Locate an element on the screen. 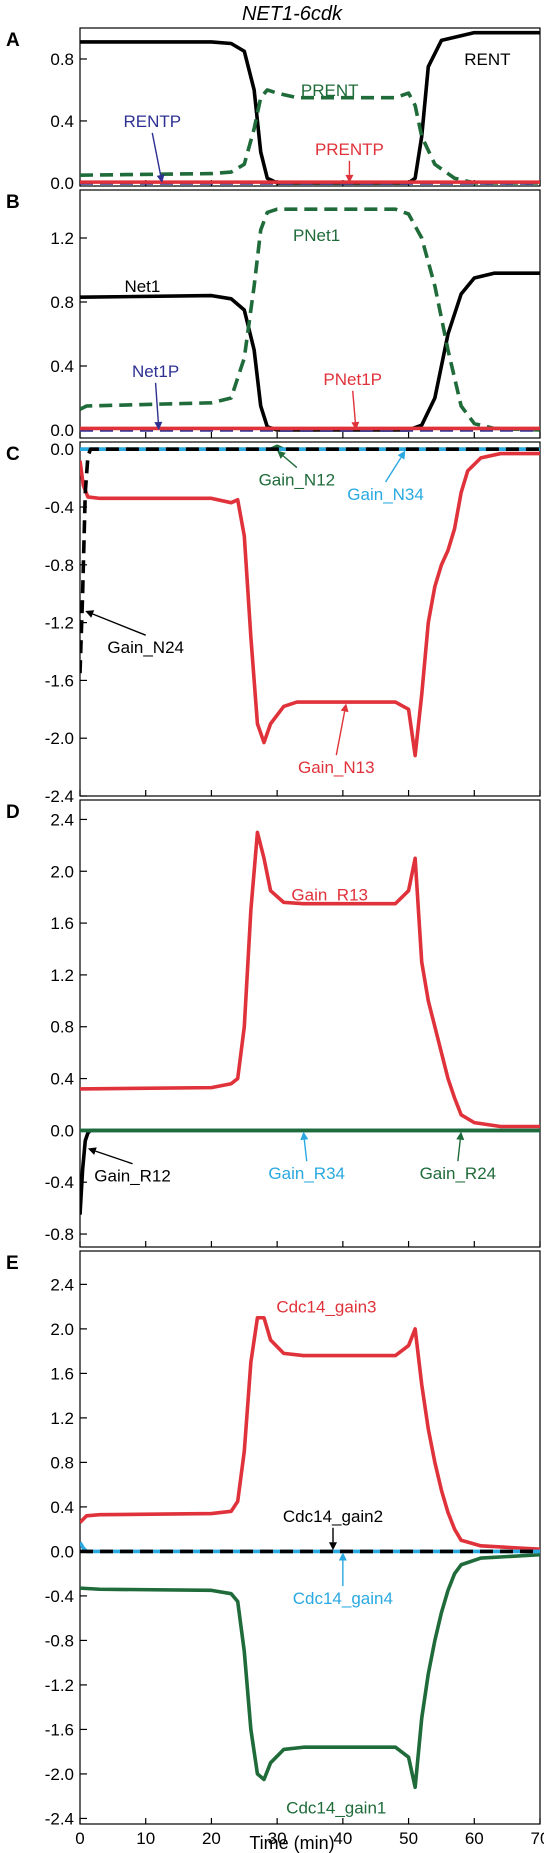  x-axis-label: Time (min) is located at coordinates (291, 1843).